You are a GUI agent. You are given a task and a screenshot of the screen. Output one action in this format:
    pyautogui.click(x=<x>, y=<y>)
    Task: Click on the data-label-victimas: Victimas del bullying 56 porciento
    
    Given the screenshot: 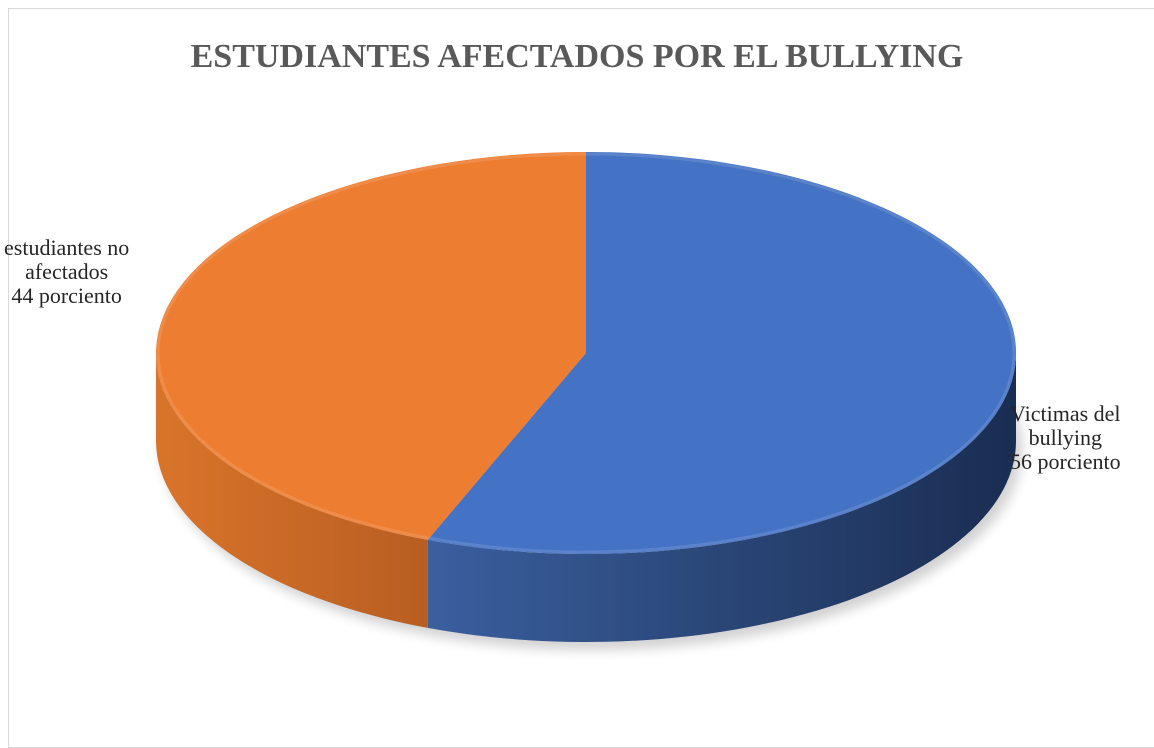 What is the action you would take?
    pyautogui.click(x=1065, y=437)
    